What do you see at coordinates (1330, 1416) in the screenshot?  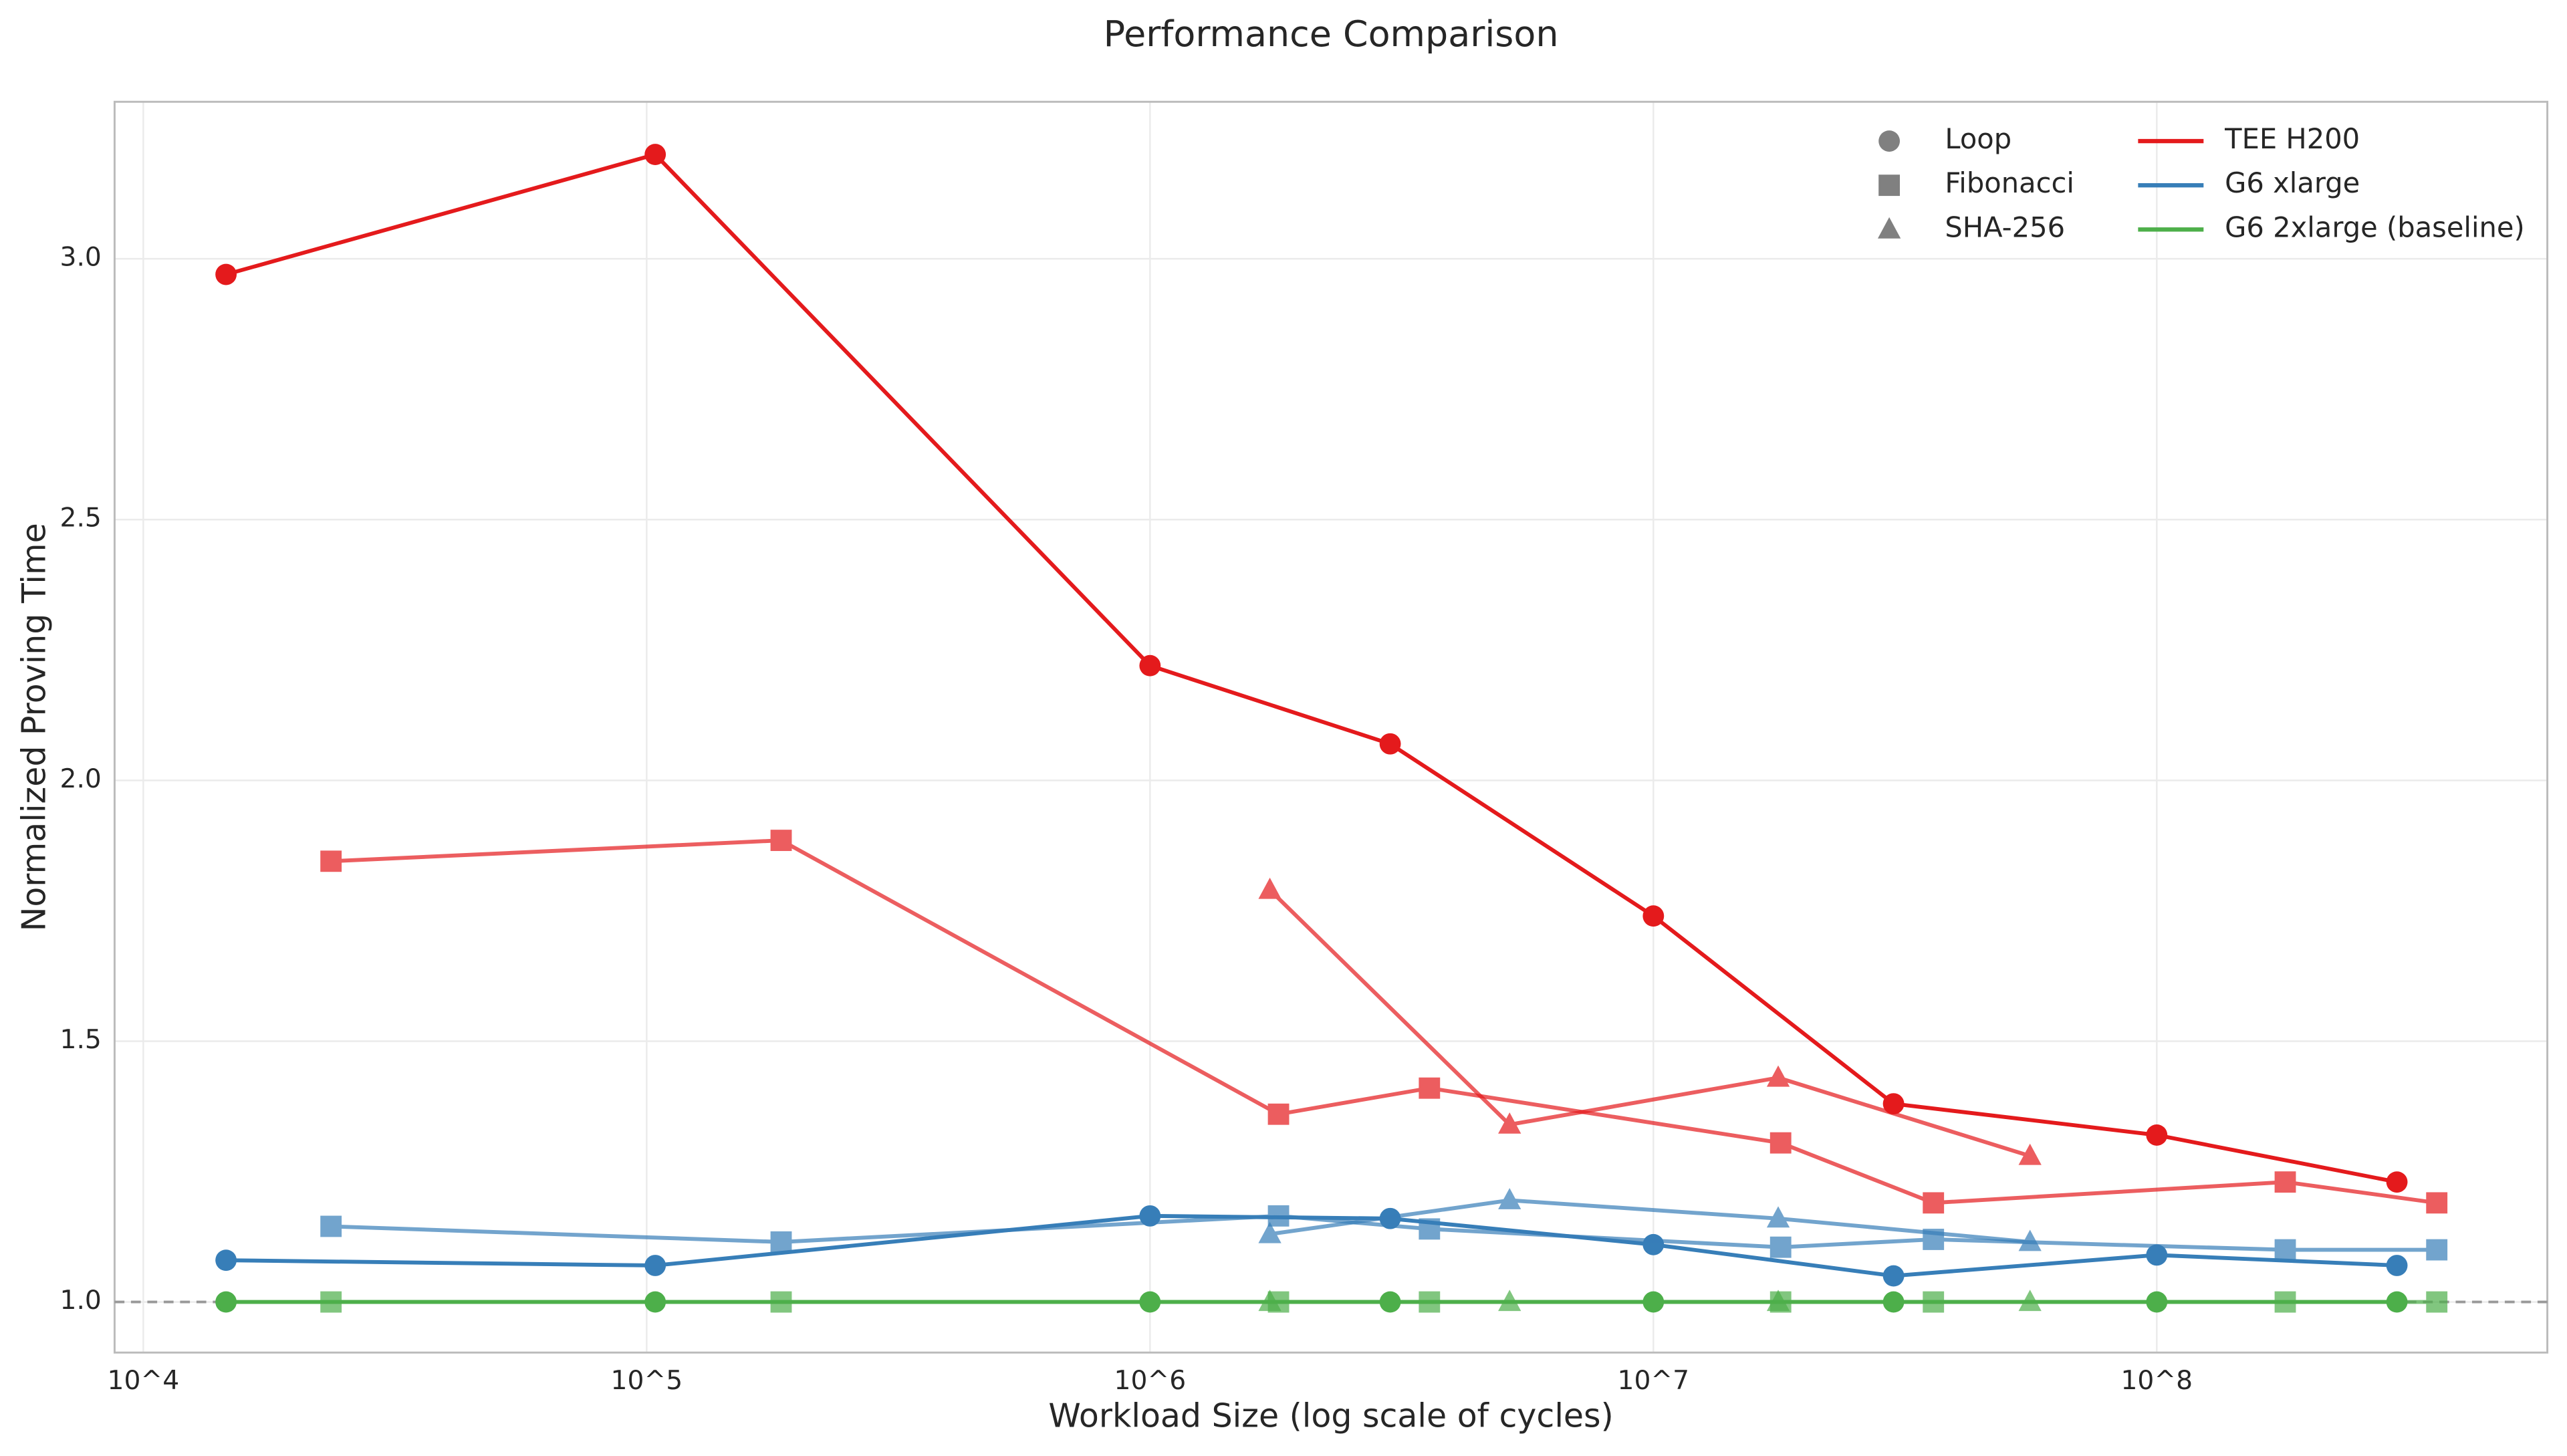 I see `x-axis-label: Workload Size (log scale of cycles)` at bounding box center [1330, 1416].